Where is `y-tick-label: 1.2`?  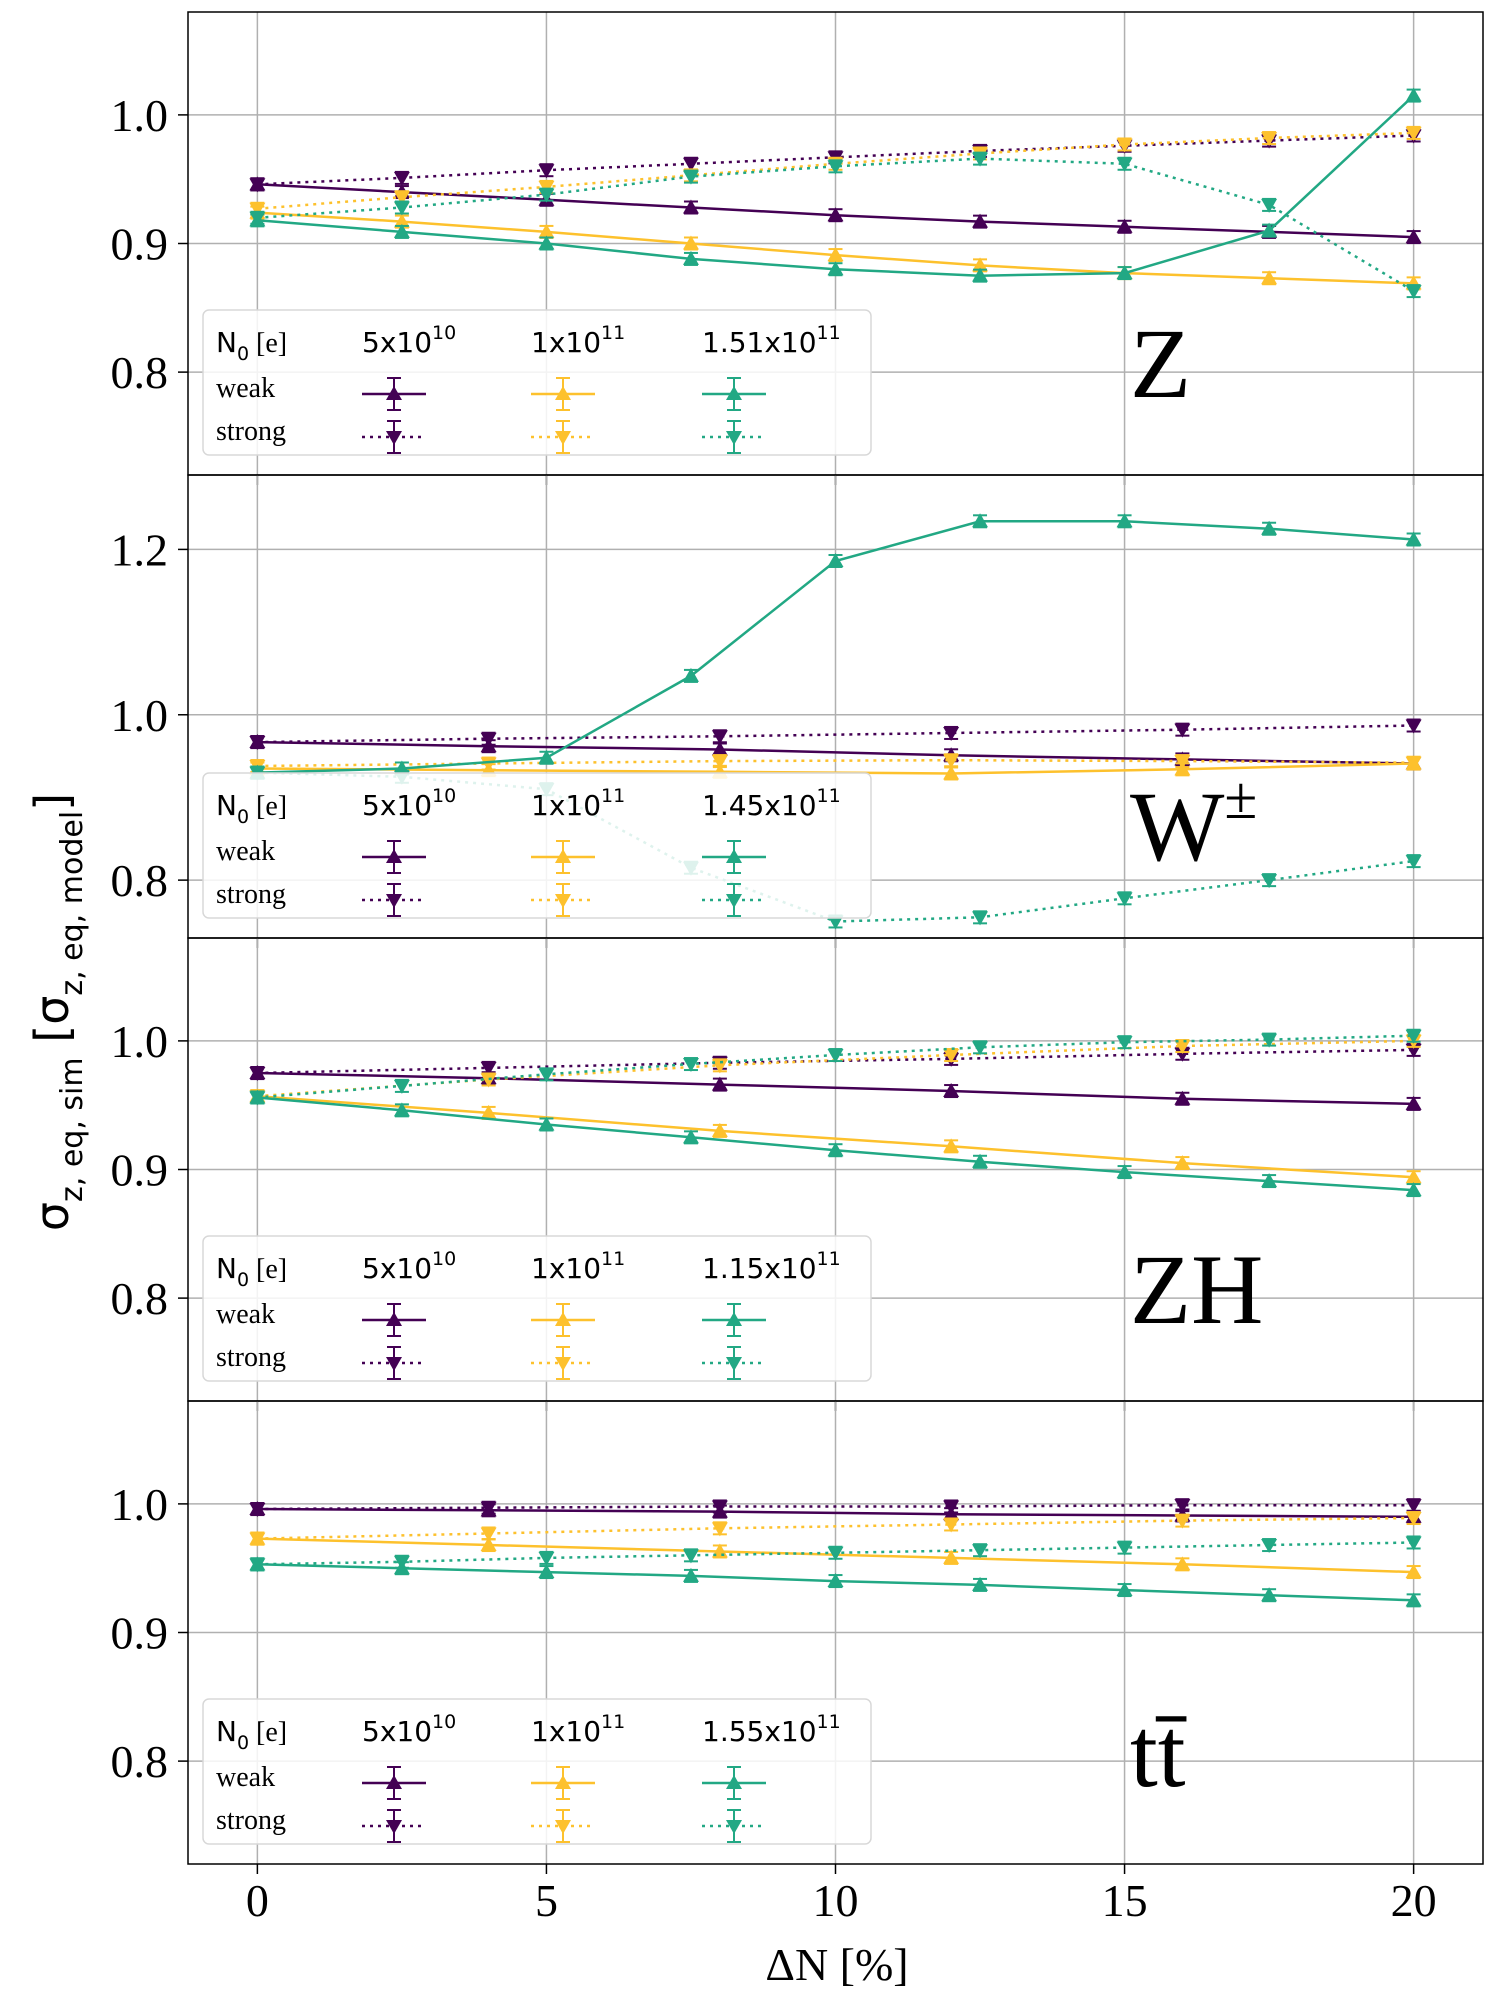 y-tick-label: 1.2 is located at coordinates (140, 549).